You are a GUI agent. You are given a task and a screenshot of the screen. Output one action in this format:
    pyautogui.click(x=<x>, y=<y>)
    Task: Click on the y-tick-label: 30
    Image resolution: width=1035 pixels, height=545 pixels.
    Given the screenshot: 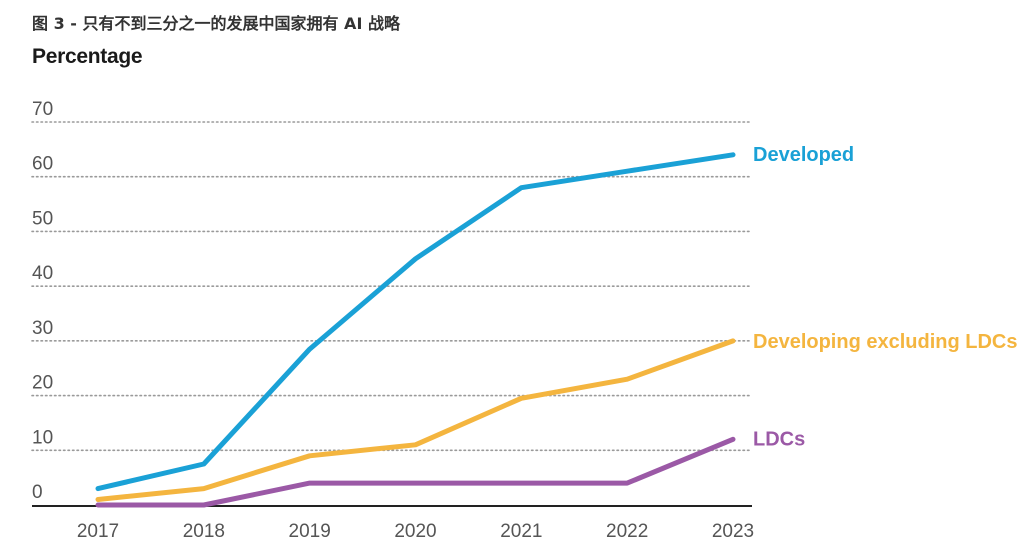 What is the action you would take?
    pyautogui.click(x=42, y=328)
    